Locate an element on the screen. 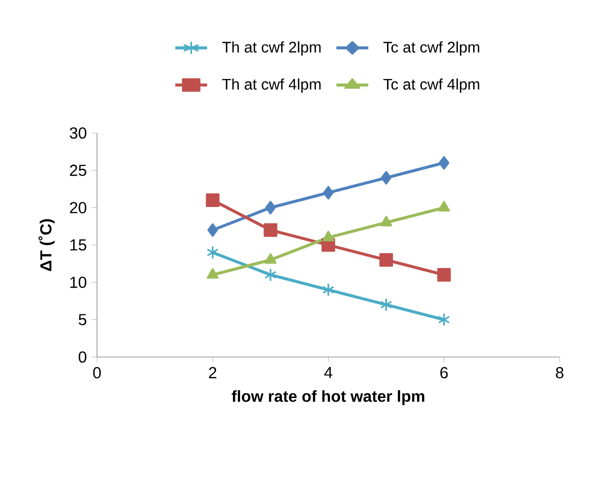 The width and height of the screenshot is (590, 488). y-tick-label: 25 is located at coordinates (78, 170).